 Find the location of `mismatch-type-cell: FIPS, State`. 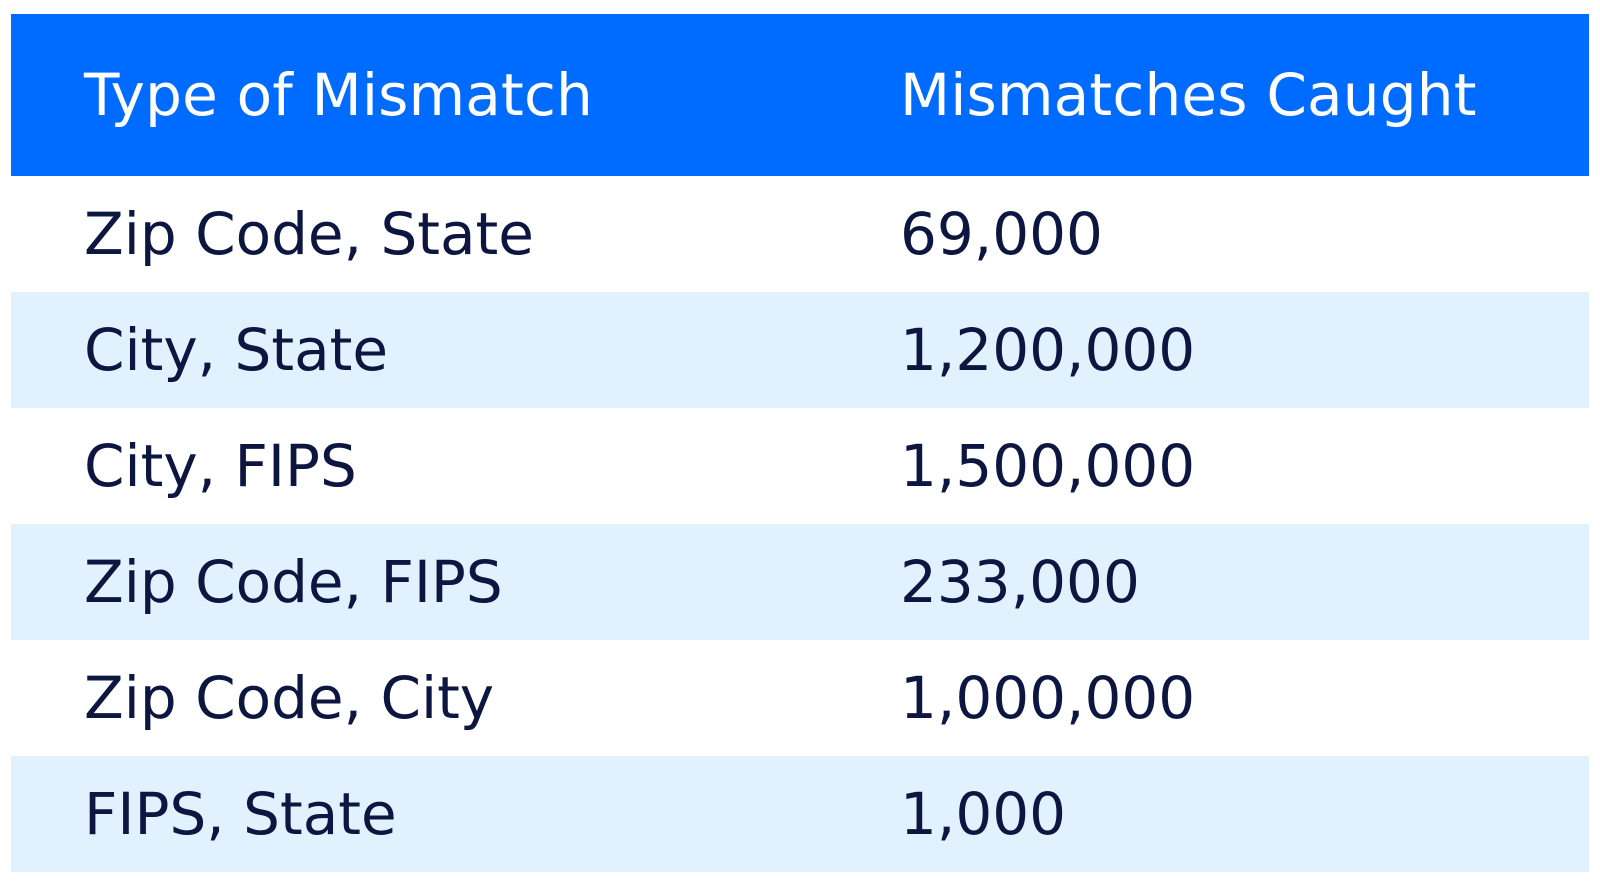

mismatch-type-cell: FIPS, State is located at coordinates (240, 814).